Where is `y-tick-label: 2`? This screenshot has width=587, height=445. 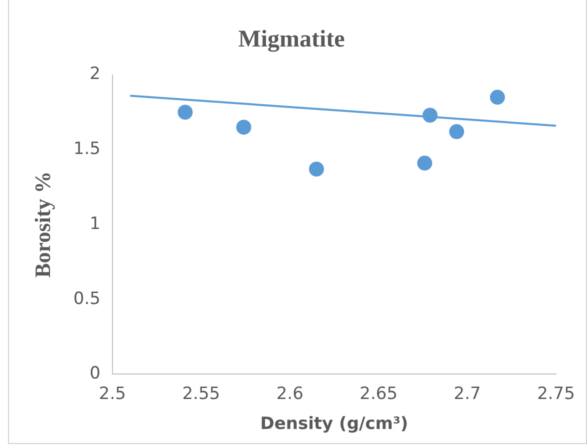
y-tick-label: 2 is located at coordinates (95, 74).